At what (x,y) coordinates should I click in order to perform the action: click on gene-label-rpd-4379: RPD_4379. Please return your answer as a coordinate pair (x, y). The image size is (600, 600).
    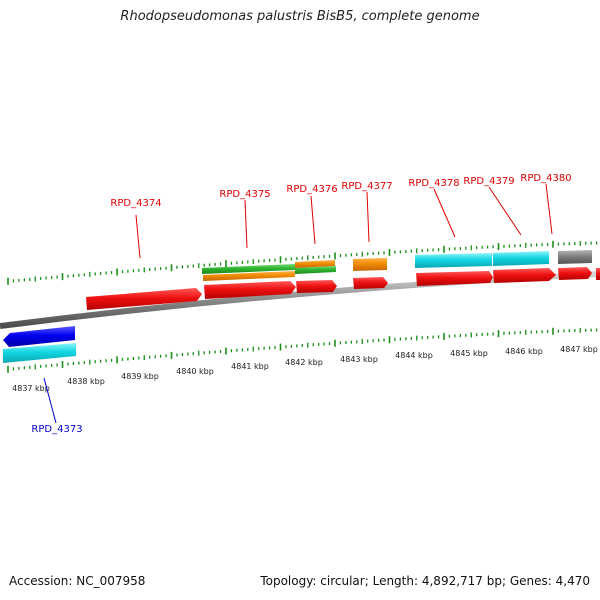
    Looking at the image, I should click on (488, 181).